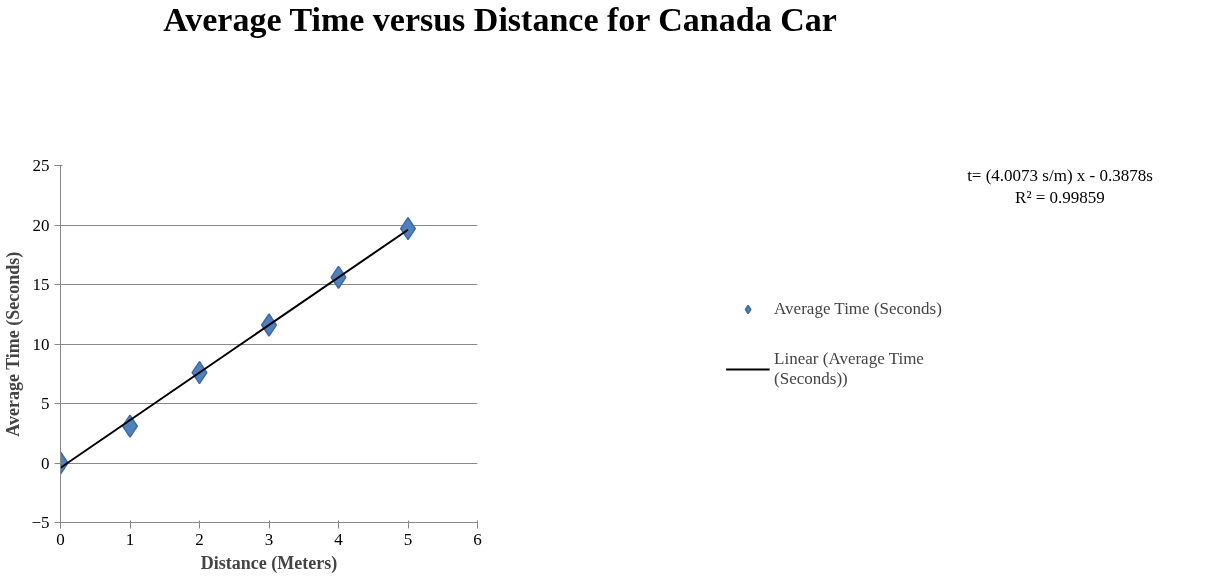  Describe the element at coordinates (14, 344) in the screenshot. I see `y-axis-title: Average Time (Seconds)` at that location.